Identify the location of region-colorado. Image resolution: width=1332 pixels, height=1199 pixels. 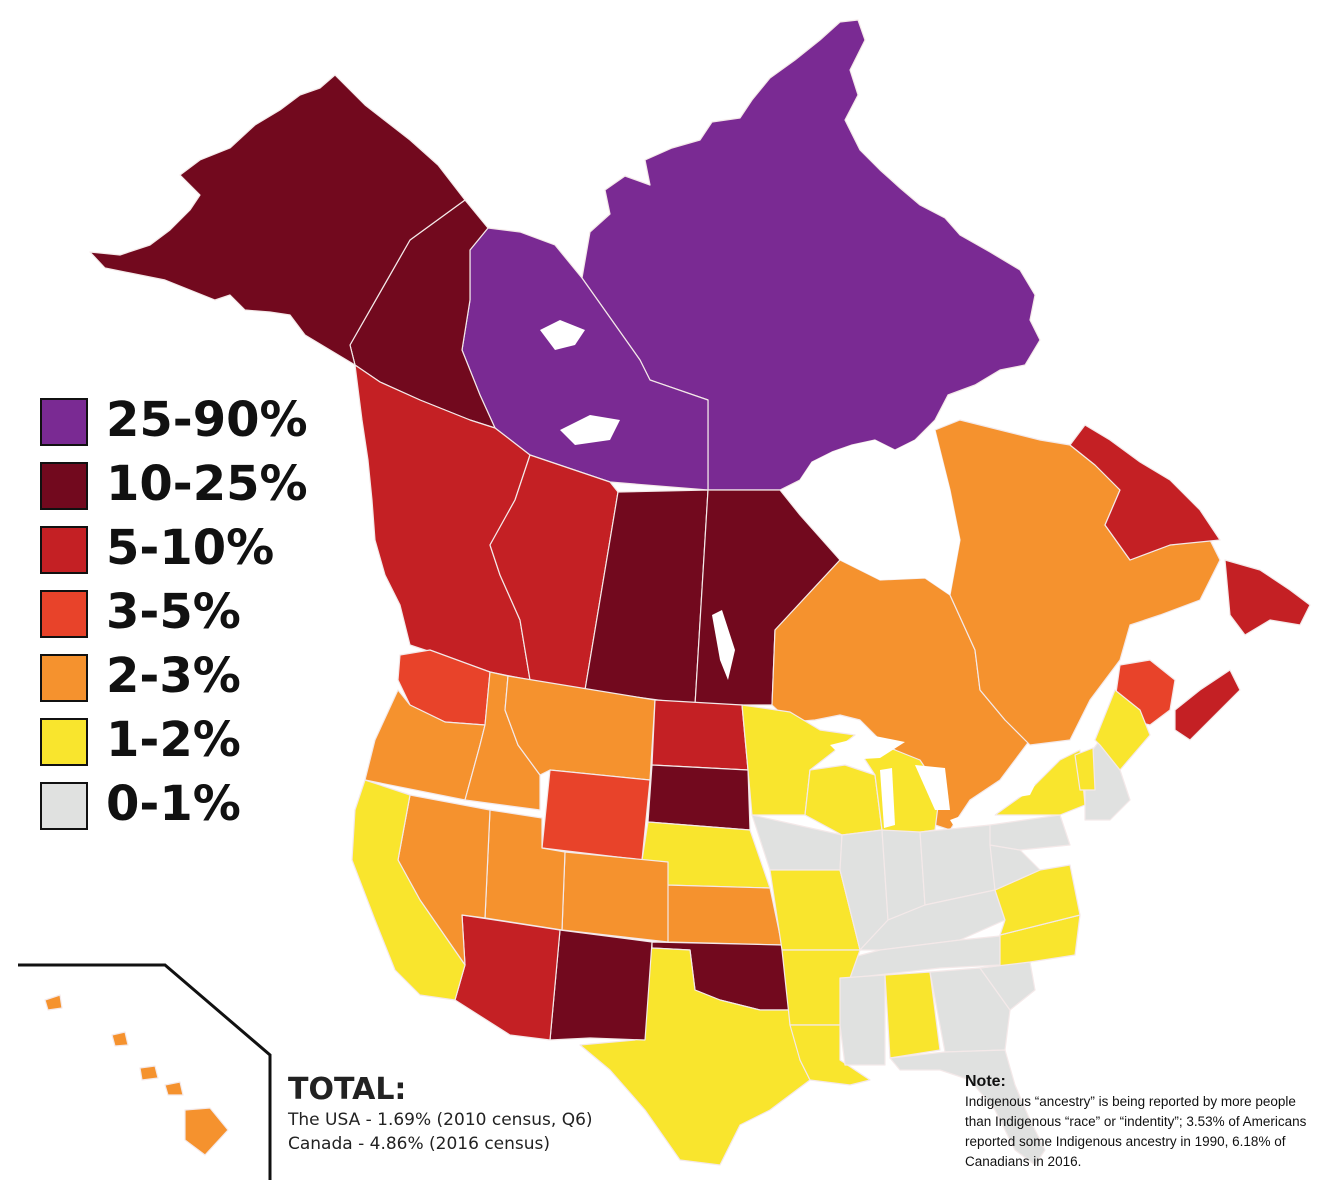
(615, 897).